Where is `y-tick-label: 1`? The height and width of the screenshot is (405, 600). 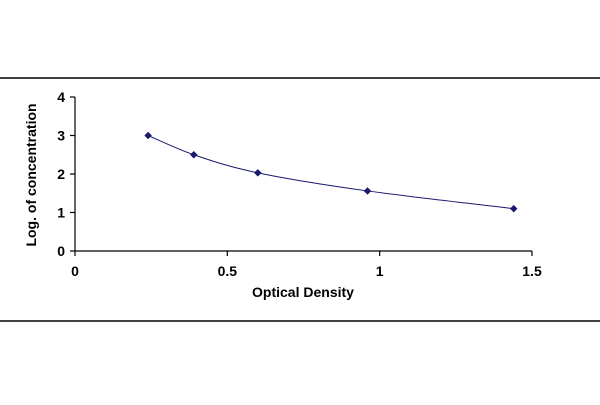 y-tick-label: 1 is located at coordinates (61, 213).